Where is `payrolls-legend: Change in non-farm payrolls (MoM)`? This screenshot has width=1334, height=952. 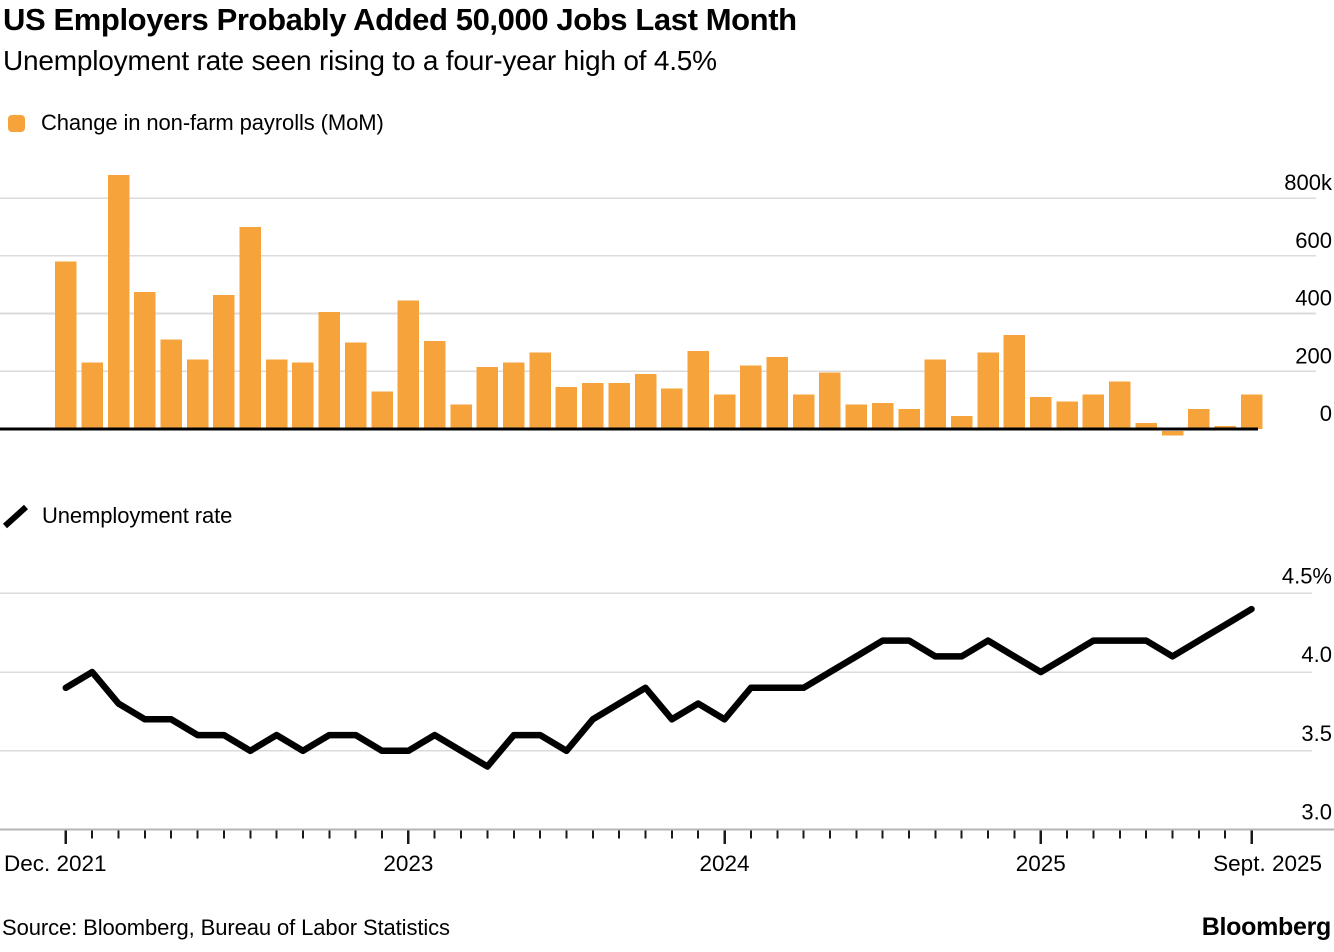 payrolls-legend: Change in non-farm payrolls (MoM) is located at coordinates (196, 123).